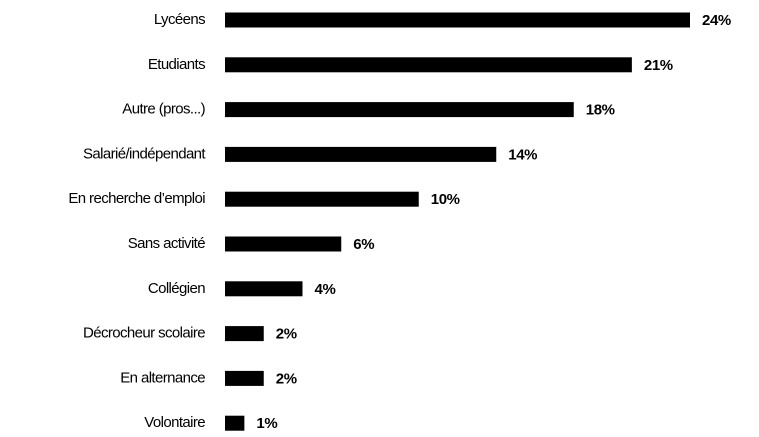 The image size is (759, 437). What do you see at coordinates (522, 154) in the screenshot?
I see `value-label: 14%` at bounding box center [522, 154].